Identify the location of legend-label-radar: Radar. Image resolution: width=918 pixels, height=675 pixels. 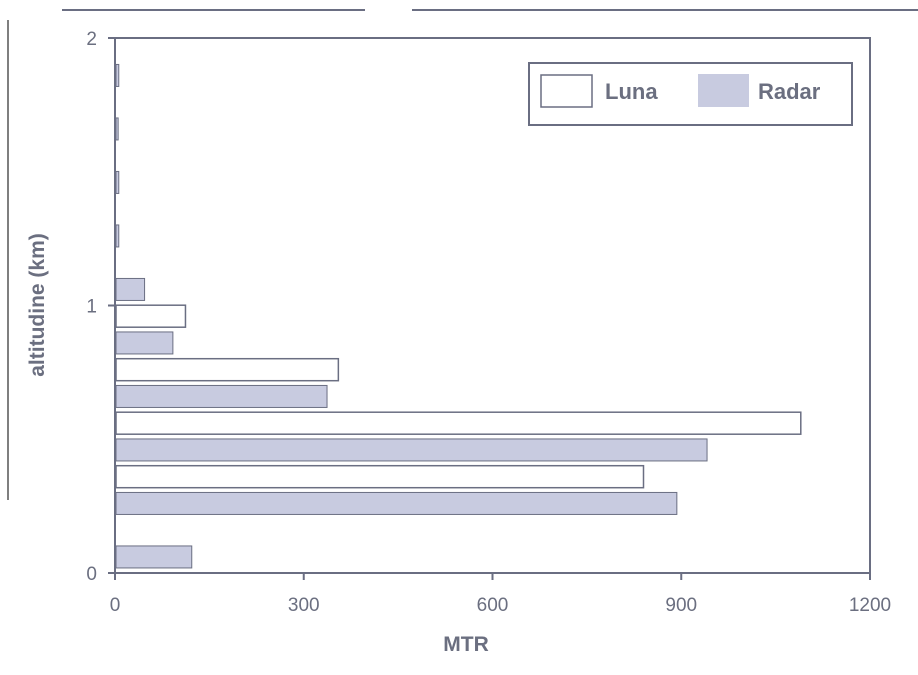
(789, 91).